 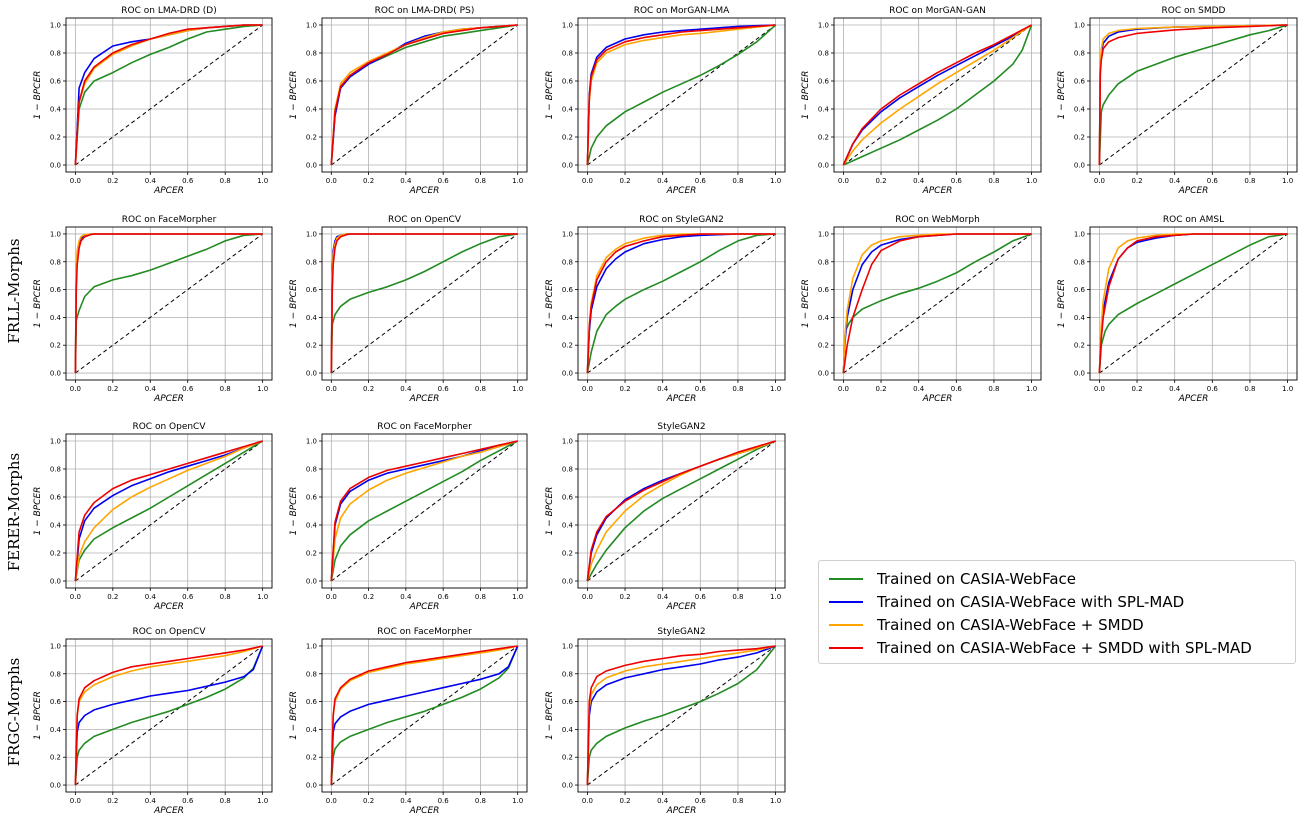 What do you see at coordinates (14, 712) in the screenshot?
I see `row-label-frgc: FRGC-Morphs` at bounding box center [14, 712].